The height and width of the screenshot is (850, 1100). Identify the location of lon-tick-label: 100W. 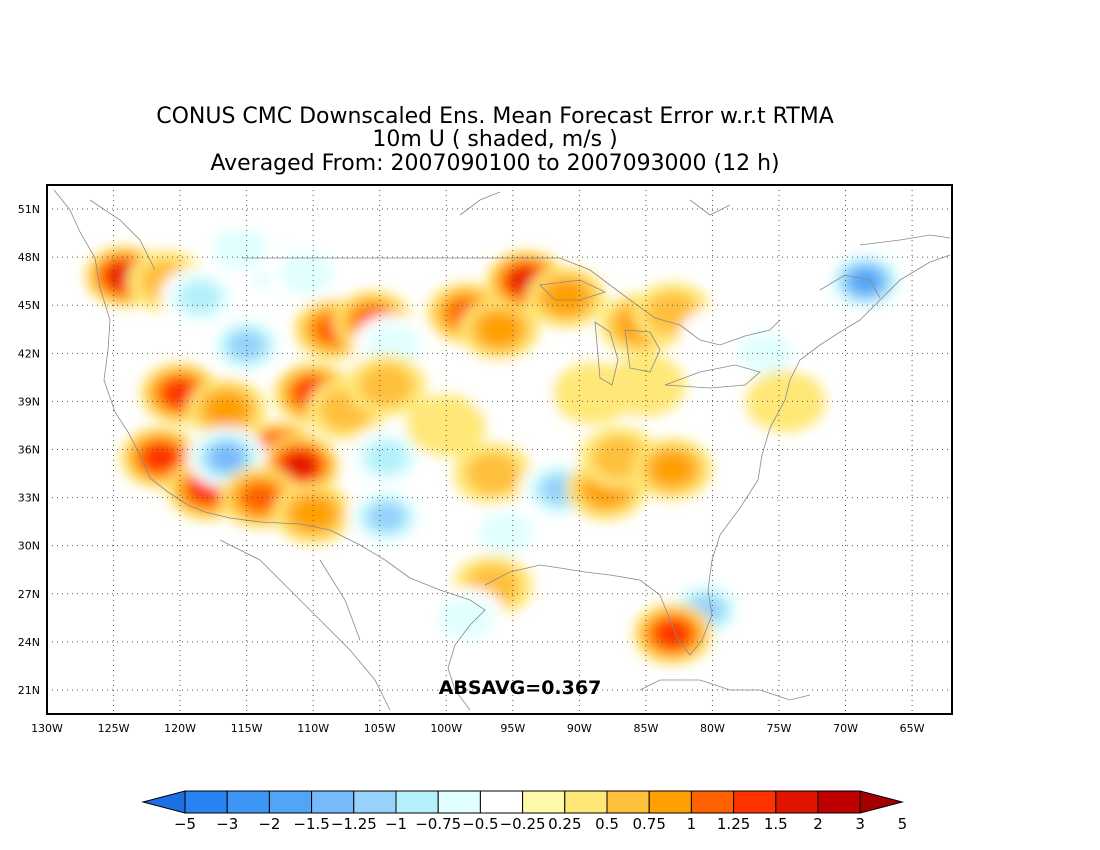
(446, 728).